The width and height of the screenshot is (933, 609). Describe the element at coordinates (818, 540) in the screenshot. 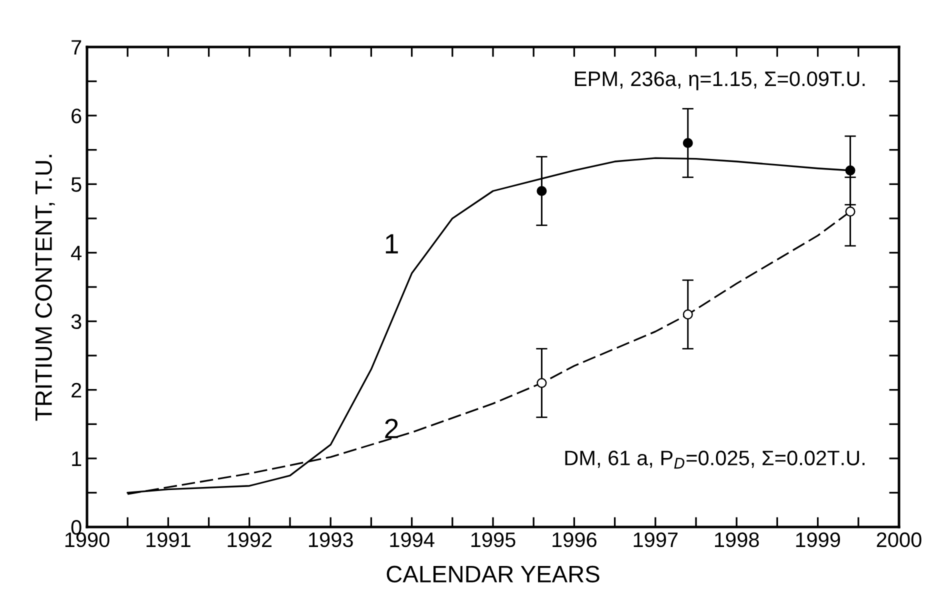

I see `x-tick-label: 1999` at that location.